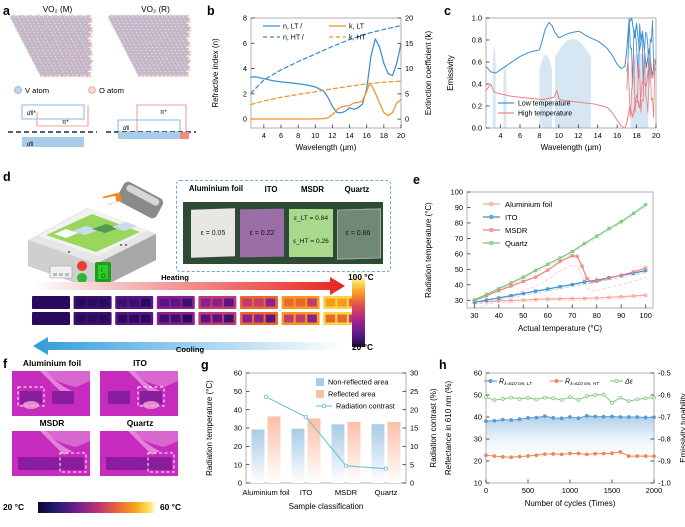 This screenshot has height=527, width=685. Describe the element at coordinates (96, 235) in the screenshot. I see `hotplate-illustration: IO` at that location.